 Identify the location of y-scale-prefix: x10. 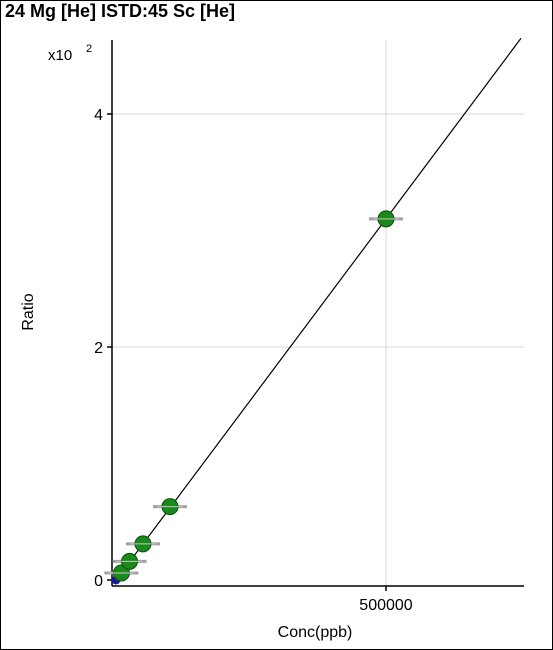
(60, 55).